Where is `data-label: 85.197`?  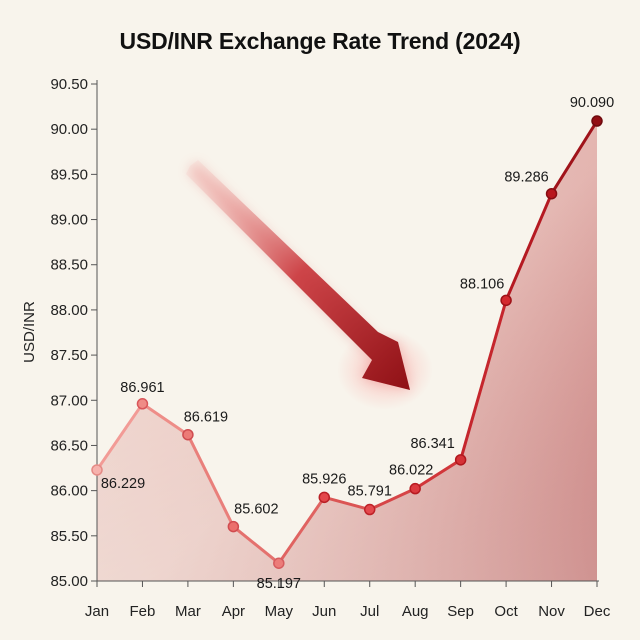
data-label: 85.197 is located at coordinates (279, 584).